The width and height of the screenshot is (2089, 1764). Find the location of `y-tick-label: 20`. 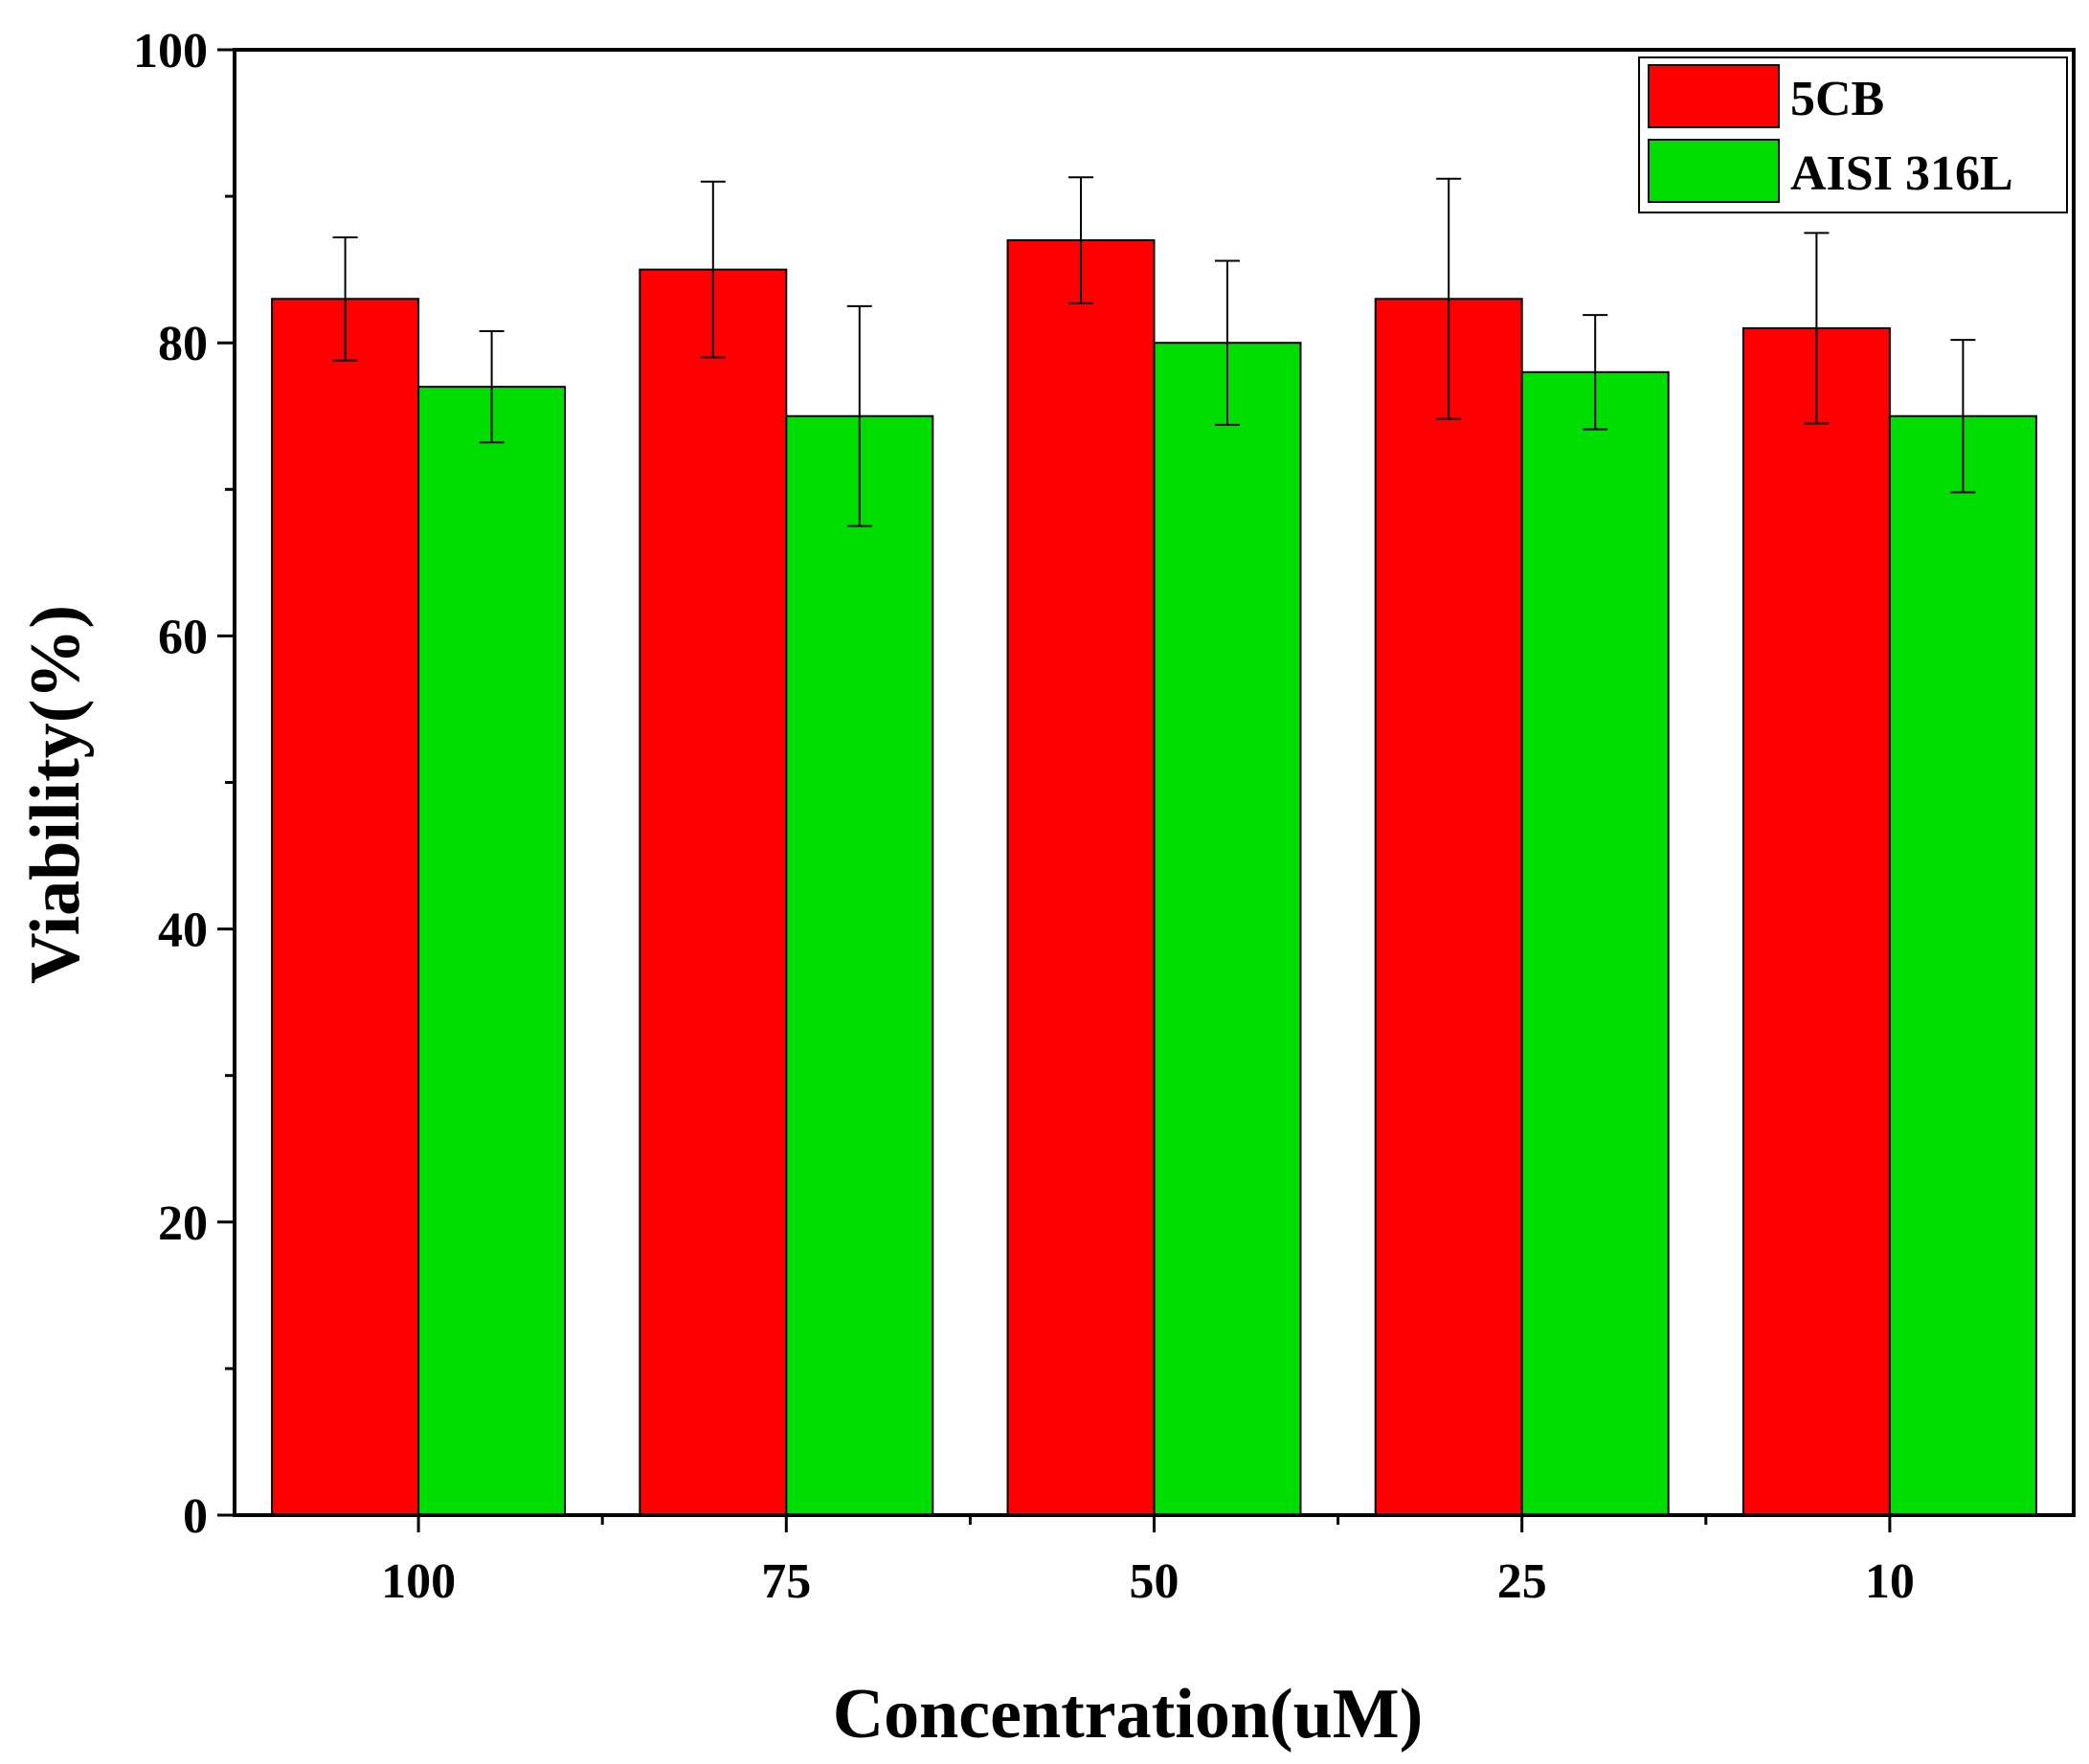

y-tick-label: 20 is located at coordinates (183, 1223).